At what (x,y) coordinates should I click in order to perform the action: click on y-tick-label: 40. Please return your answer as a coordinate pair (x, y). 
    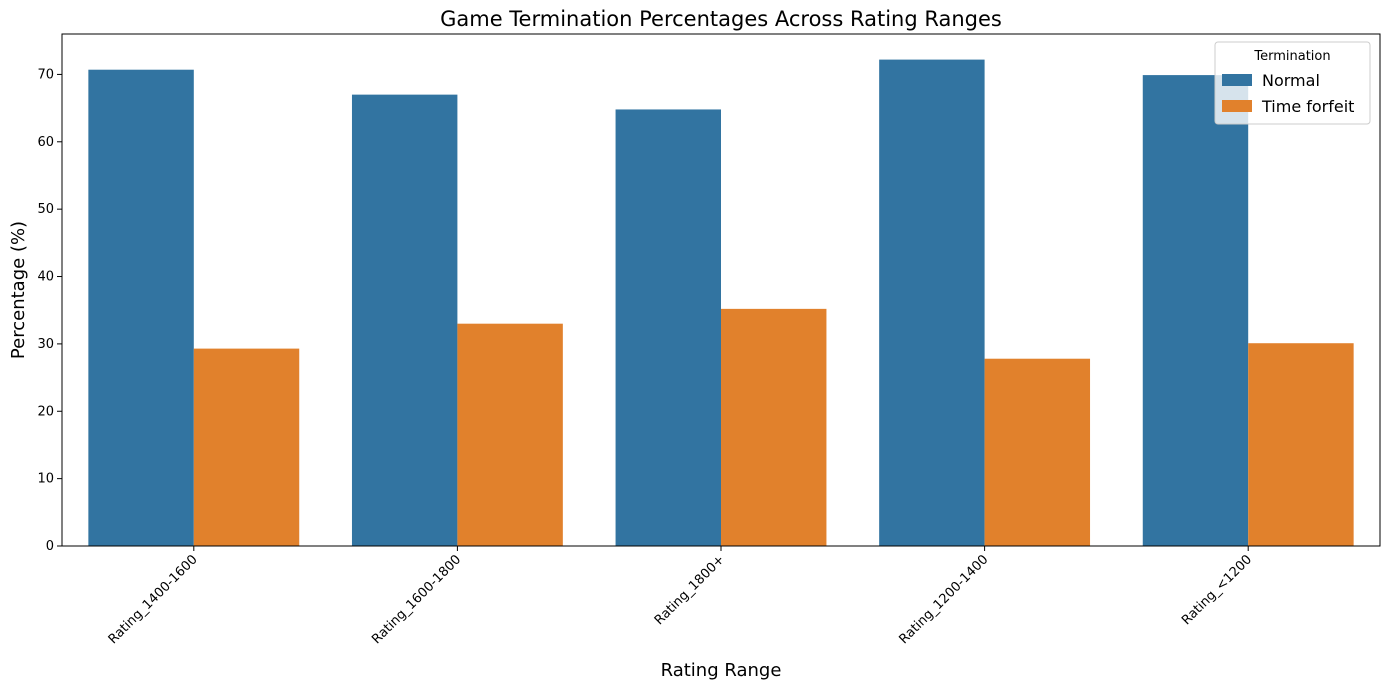
    Looking at the image, I should click on (45, 277).